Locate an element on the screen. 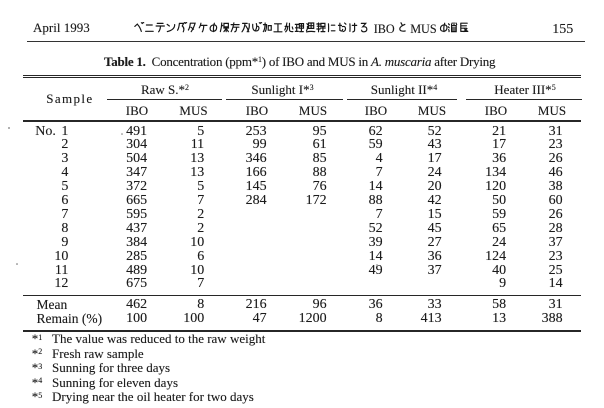 Image resolution: width=604 pixels, height=408 pixels. svg-text: IBO is located at coordinates (384, 28).